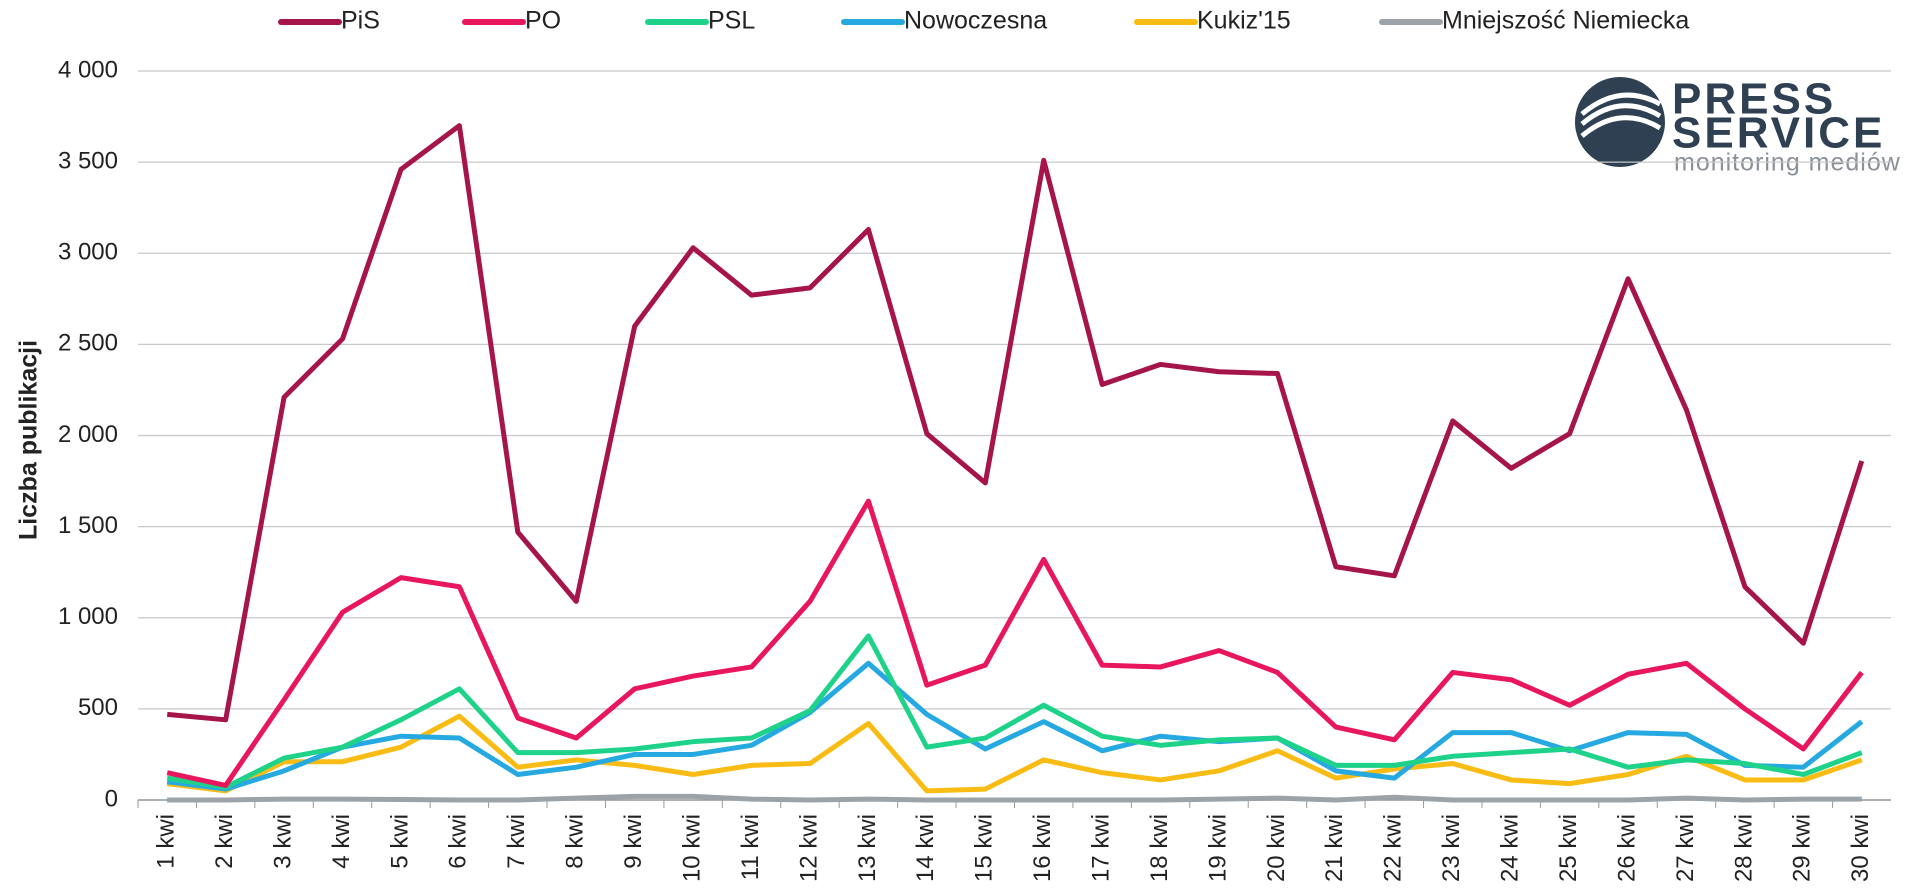 The height and width of the screenshot is (893, 1917). Describe the element at coordinates (750, 847) in the screenshot. I see `x-tick-label: 11 kwi` at that location.